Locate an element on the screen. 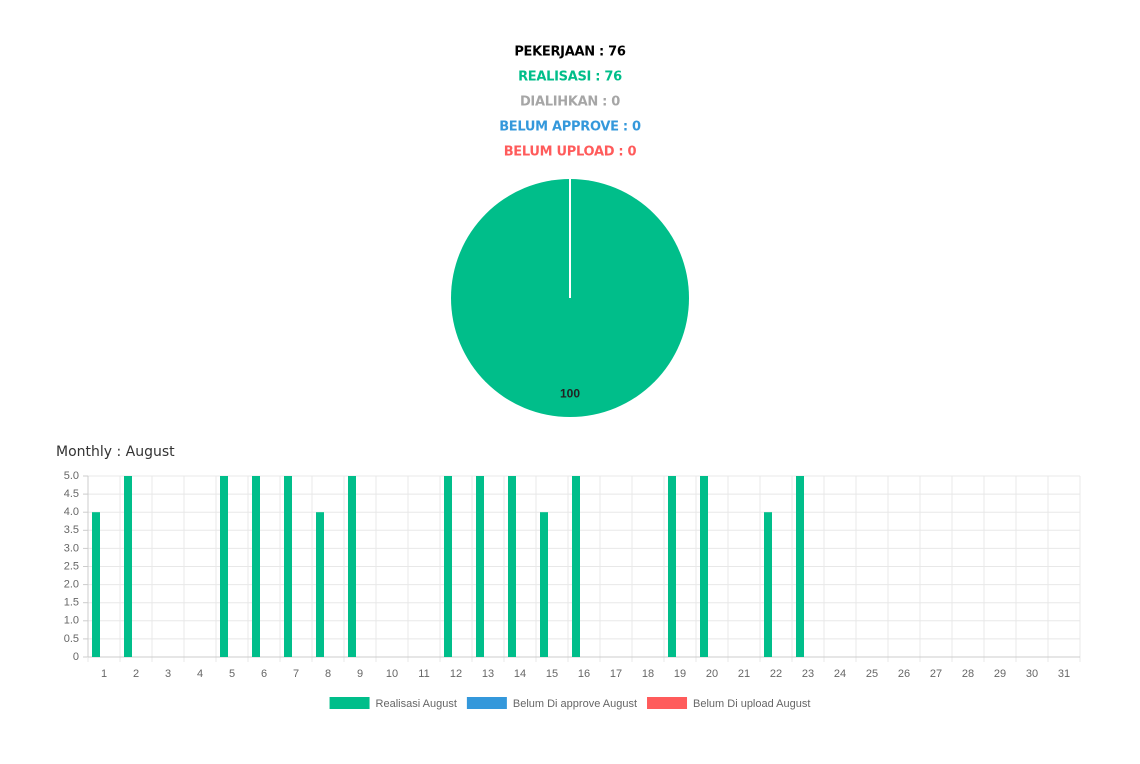  x-tick-label: 21 is located at coordinates (744, 674).